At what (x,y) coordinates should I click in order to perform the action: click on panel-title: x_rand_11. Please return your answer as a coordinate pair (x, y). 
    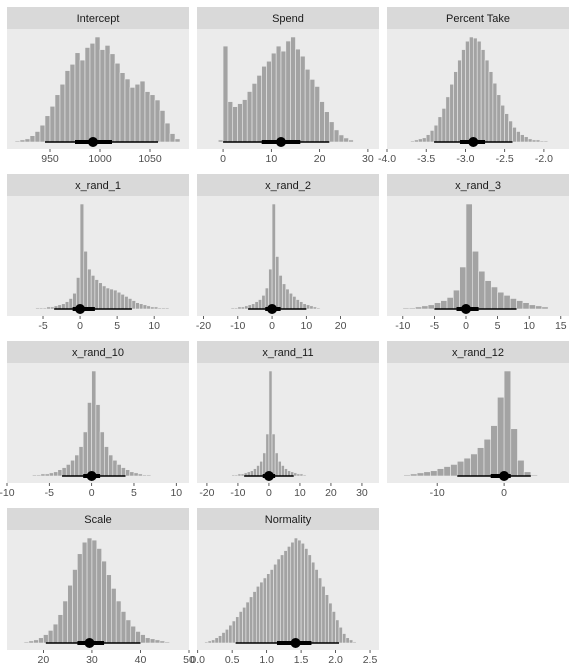
    Looking at the image, I should click on (287, 353).